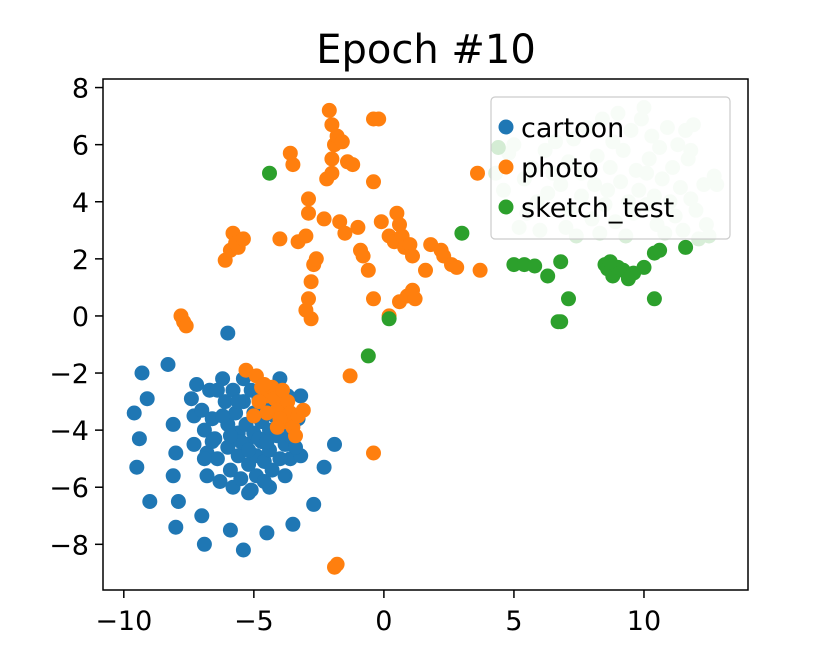  I want to click on x-axis: −10 −5 0 5 10, so click(378, 613).